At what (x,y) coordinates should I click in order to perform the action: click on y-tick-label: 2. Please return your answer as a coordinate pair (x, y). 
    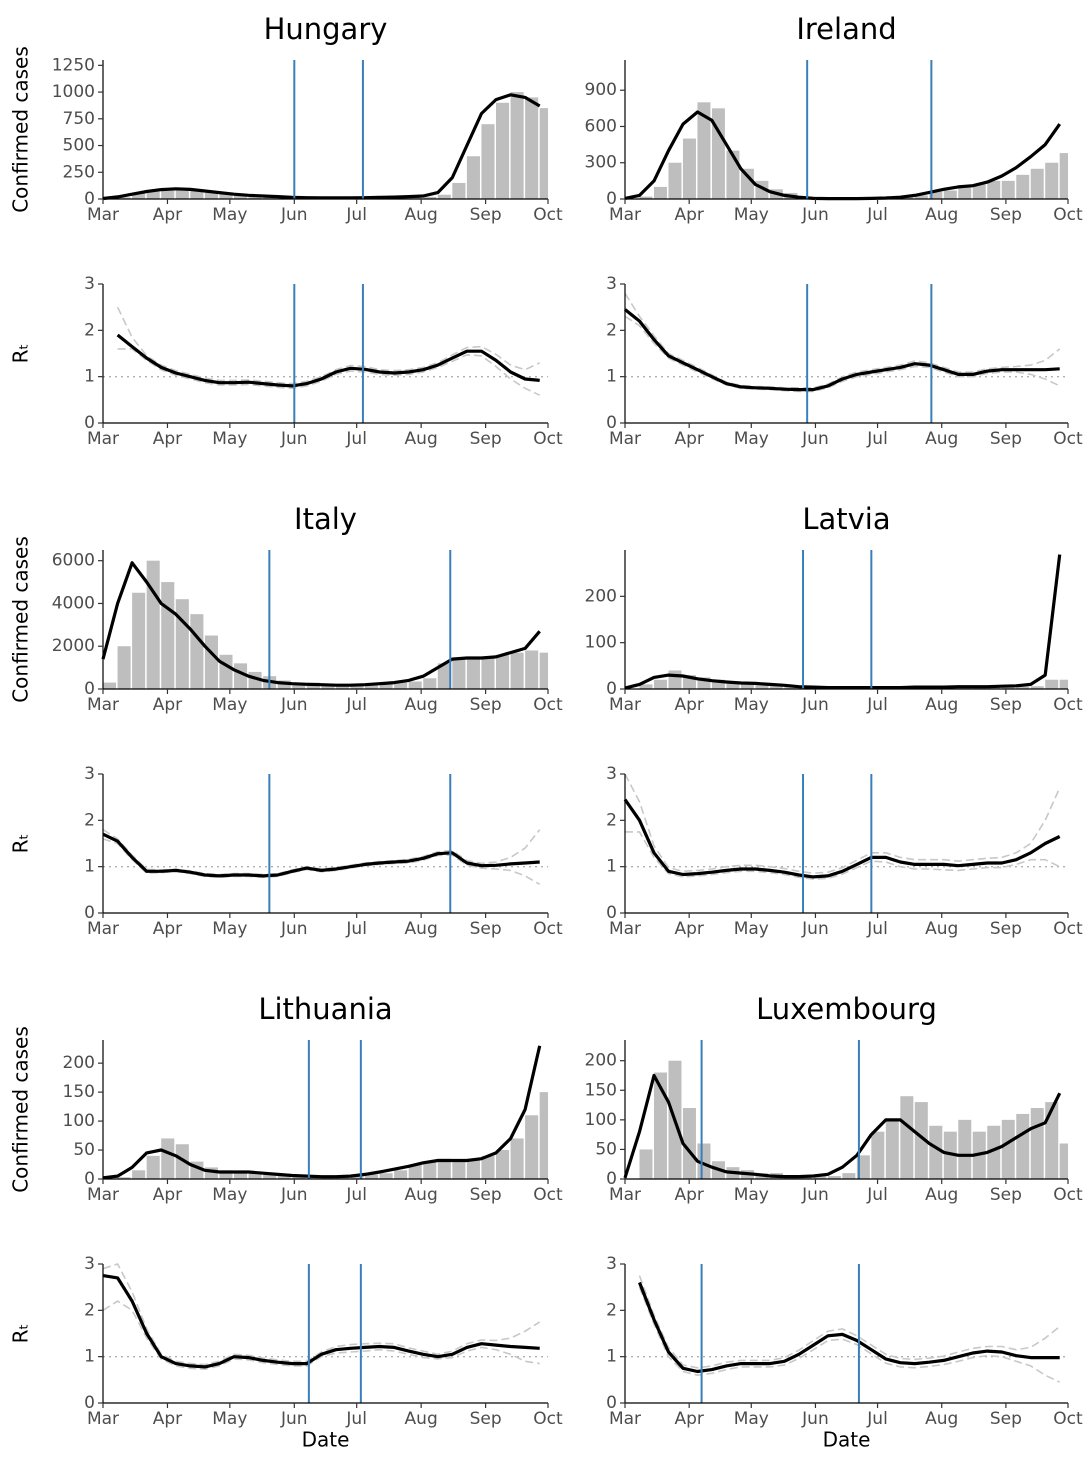
    Looking at the image, I should click on (89, 1310).